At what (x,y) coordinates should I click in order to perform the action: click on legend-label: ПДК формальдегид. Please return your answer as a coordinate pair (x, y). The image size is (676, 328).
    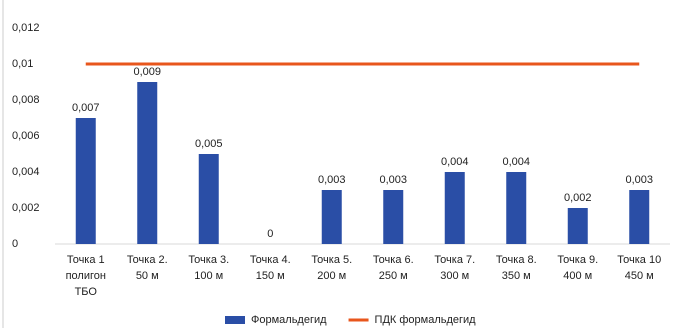
    Looking at the image, I should click on (426, 320).